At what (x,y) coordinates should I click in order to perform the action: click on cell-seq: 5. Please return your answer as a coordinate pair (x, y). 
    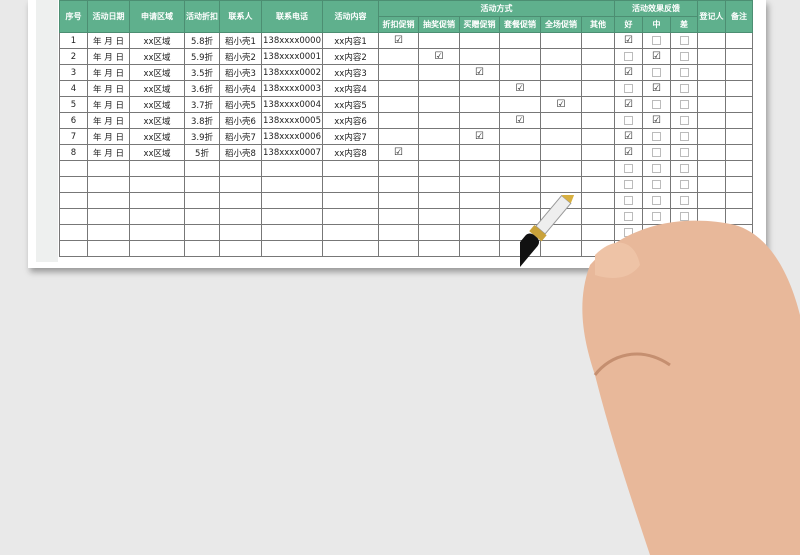
    Looking at the image, I should click on (73, 104).